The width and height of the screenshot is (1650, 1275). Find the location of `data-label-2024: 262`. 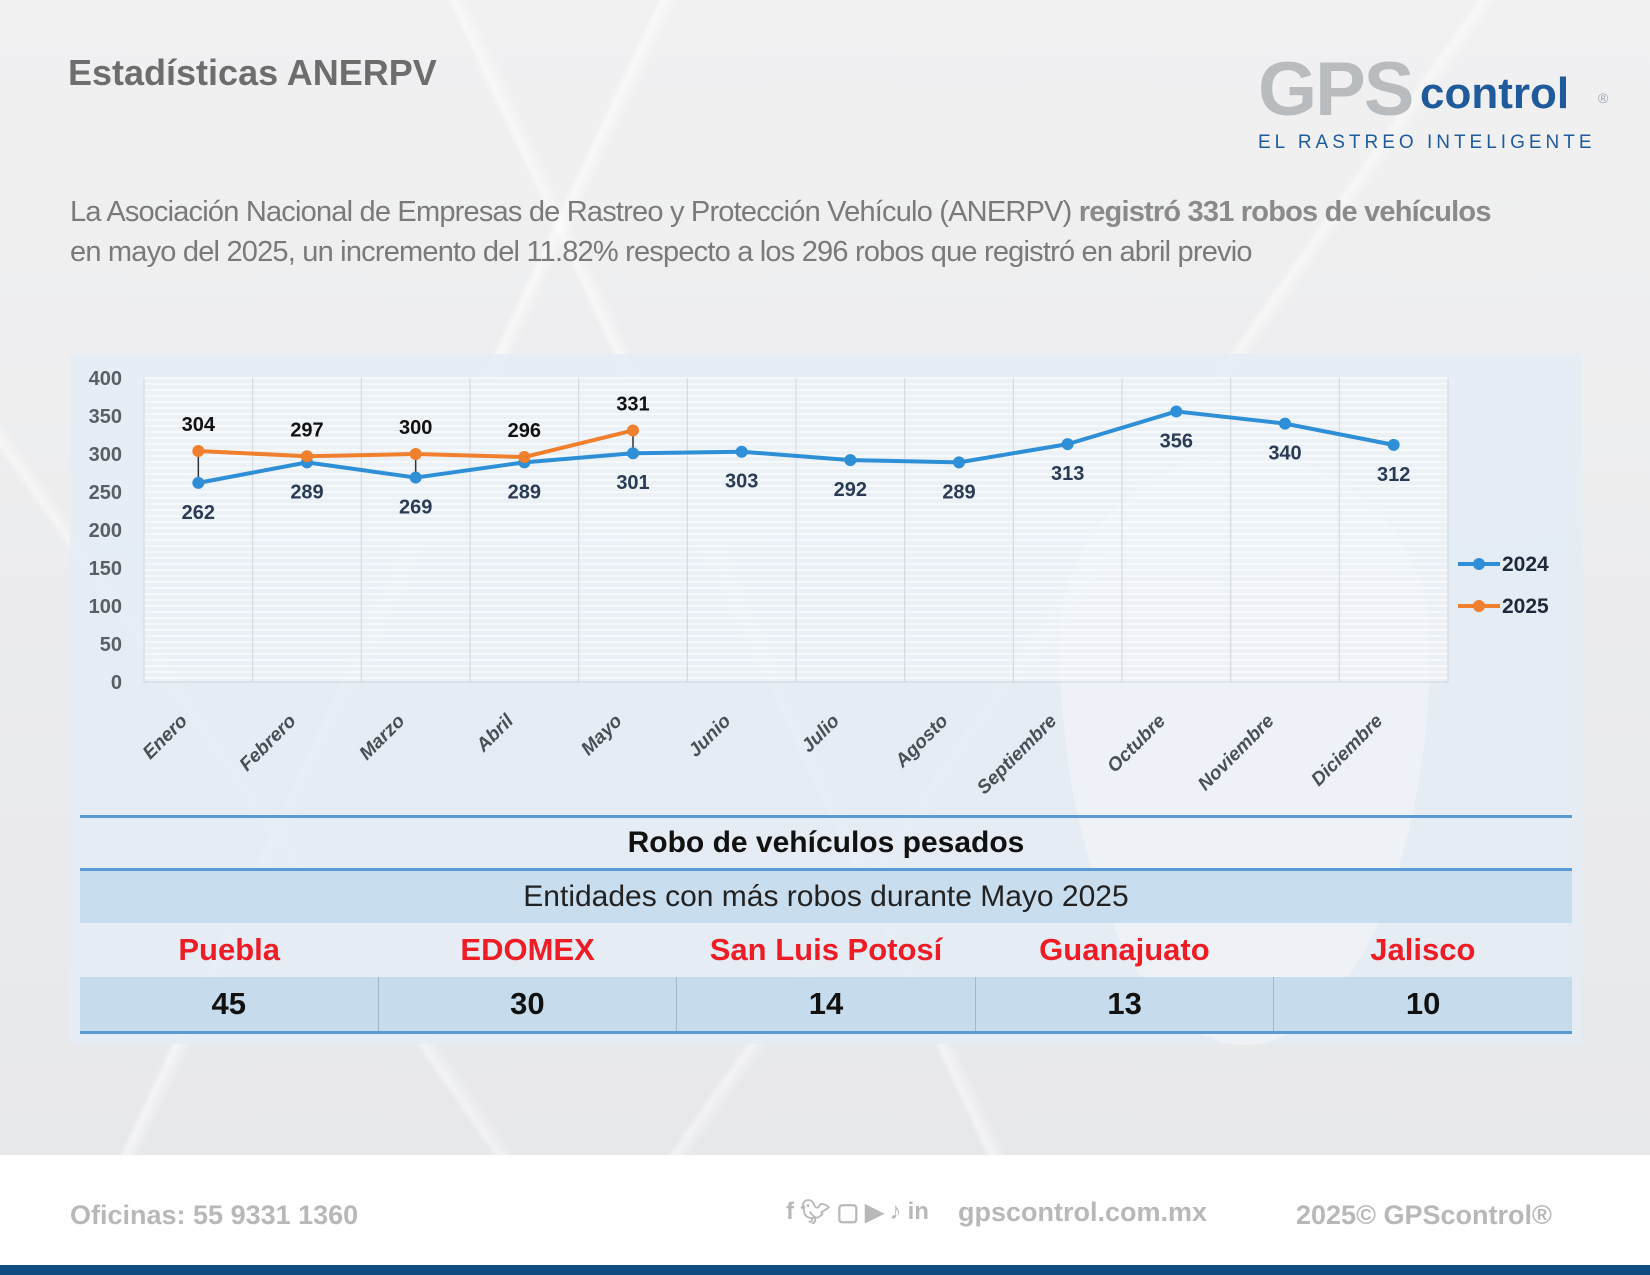

data-label-2024: 262 is located at coordinates (198, 513).